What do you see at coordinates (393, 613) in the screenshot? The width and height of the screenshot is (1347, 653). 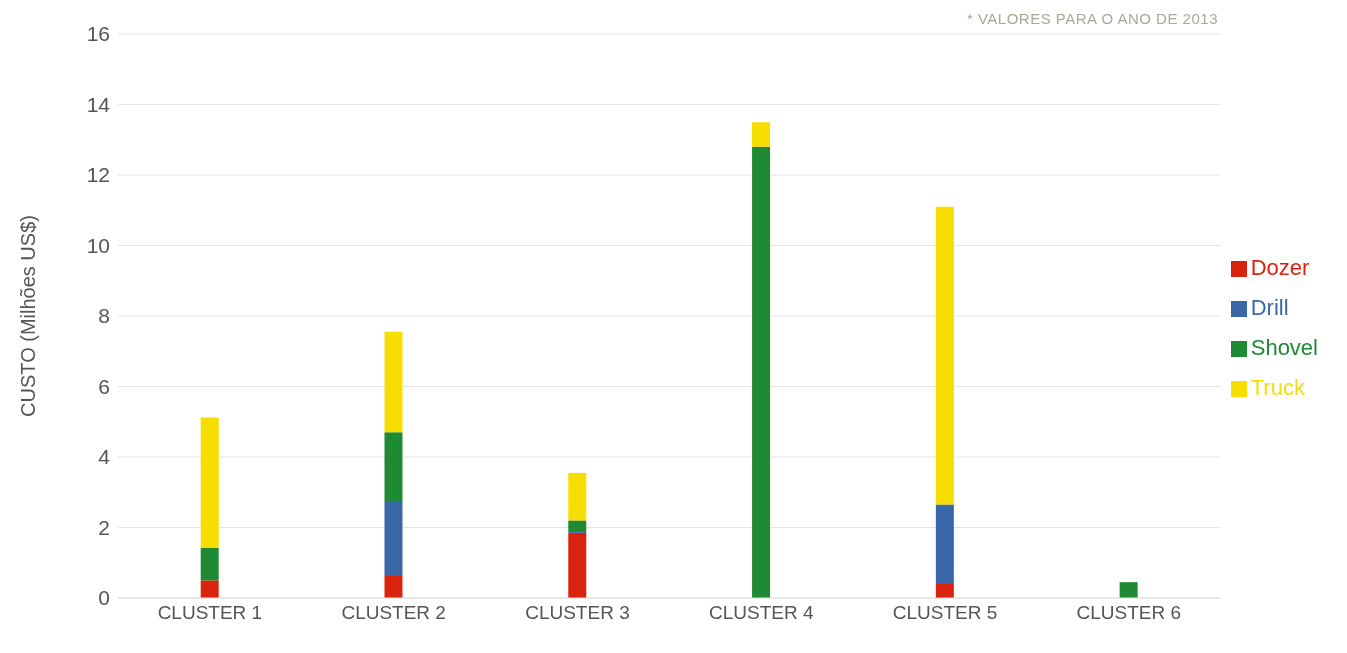 I see `x-tick-label: CLUSTER 2` at bounding box center [393, 613].